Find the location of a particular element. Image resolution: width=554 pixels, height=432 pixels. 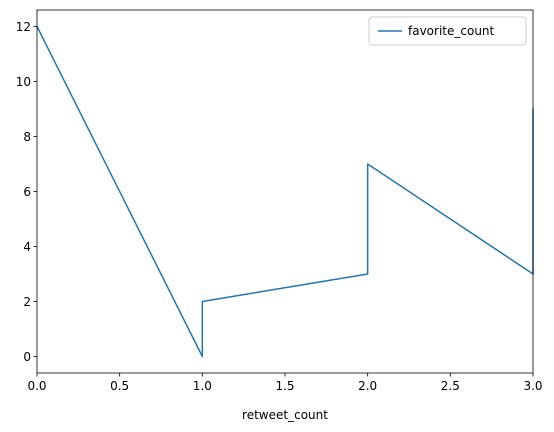

legend: favorite_count is located at coordinates (447, 31).